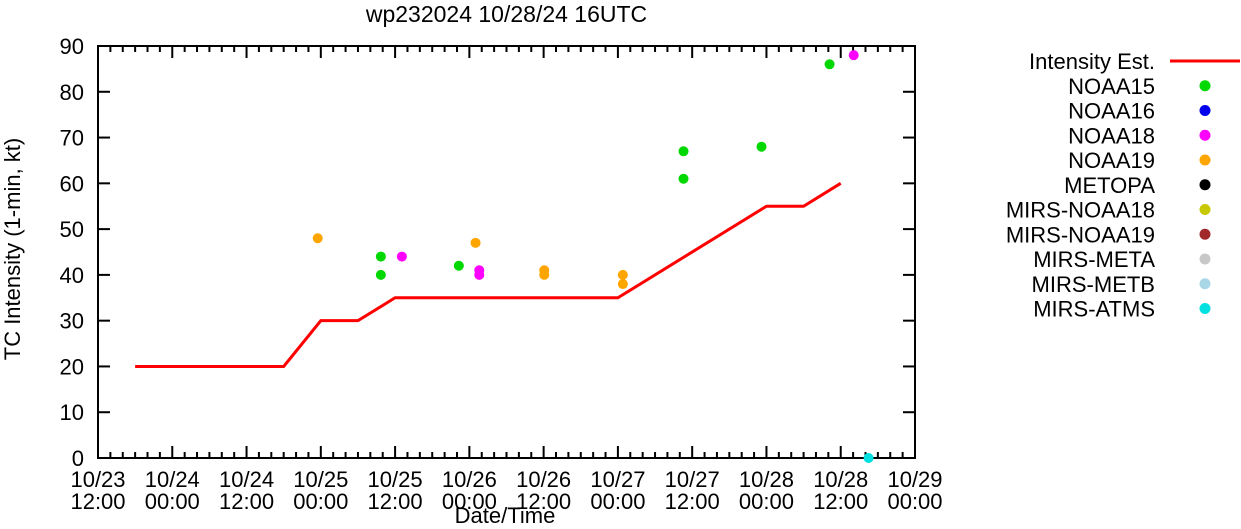 The width and height of the screenshot is (1241, 529). I want to click on y-tick-label: 80, so click(72, 92).